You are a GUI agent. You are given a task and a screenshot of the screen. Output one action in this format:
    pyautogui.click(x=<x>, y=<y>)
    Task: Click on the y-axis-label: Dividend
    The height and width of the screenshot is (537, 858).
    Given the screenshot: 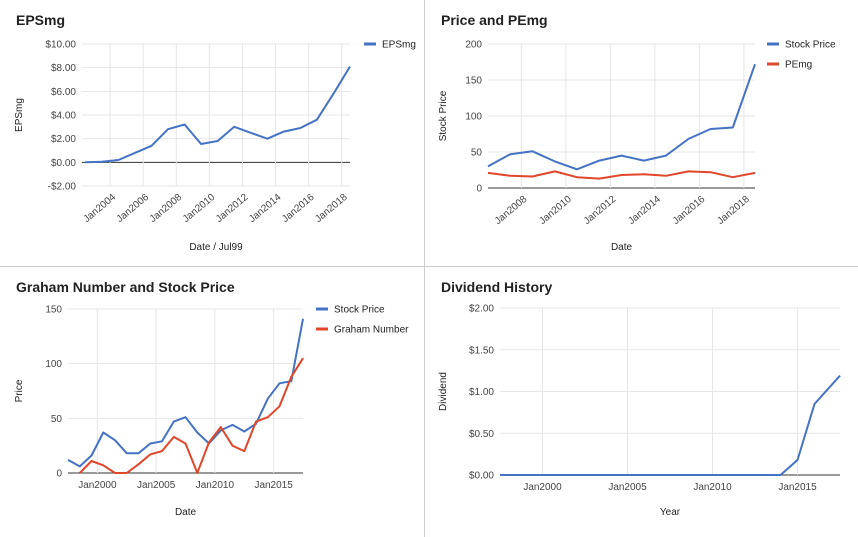 What is the action you would take?
    pyautogui.click(x=443, y=391)
    